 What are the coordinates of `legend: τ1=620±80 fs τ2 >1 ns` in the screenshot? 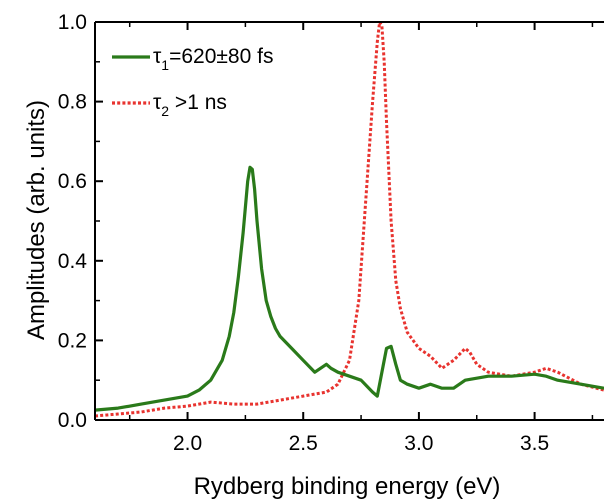 It's located at (192, 82).